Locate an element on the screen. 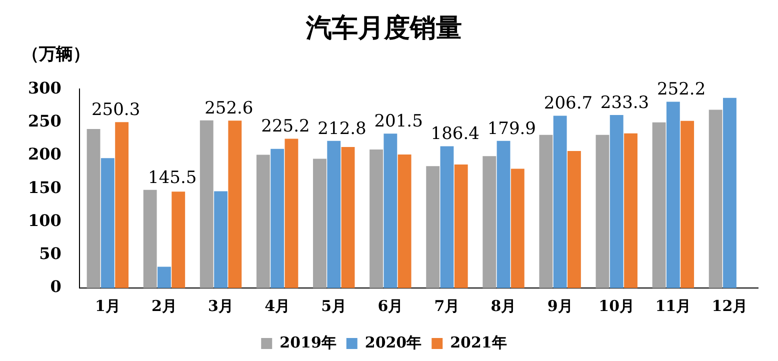 This screenshot has width=778, height=361. data-label: 186.4 is located at coordinates (455, 134).